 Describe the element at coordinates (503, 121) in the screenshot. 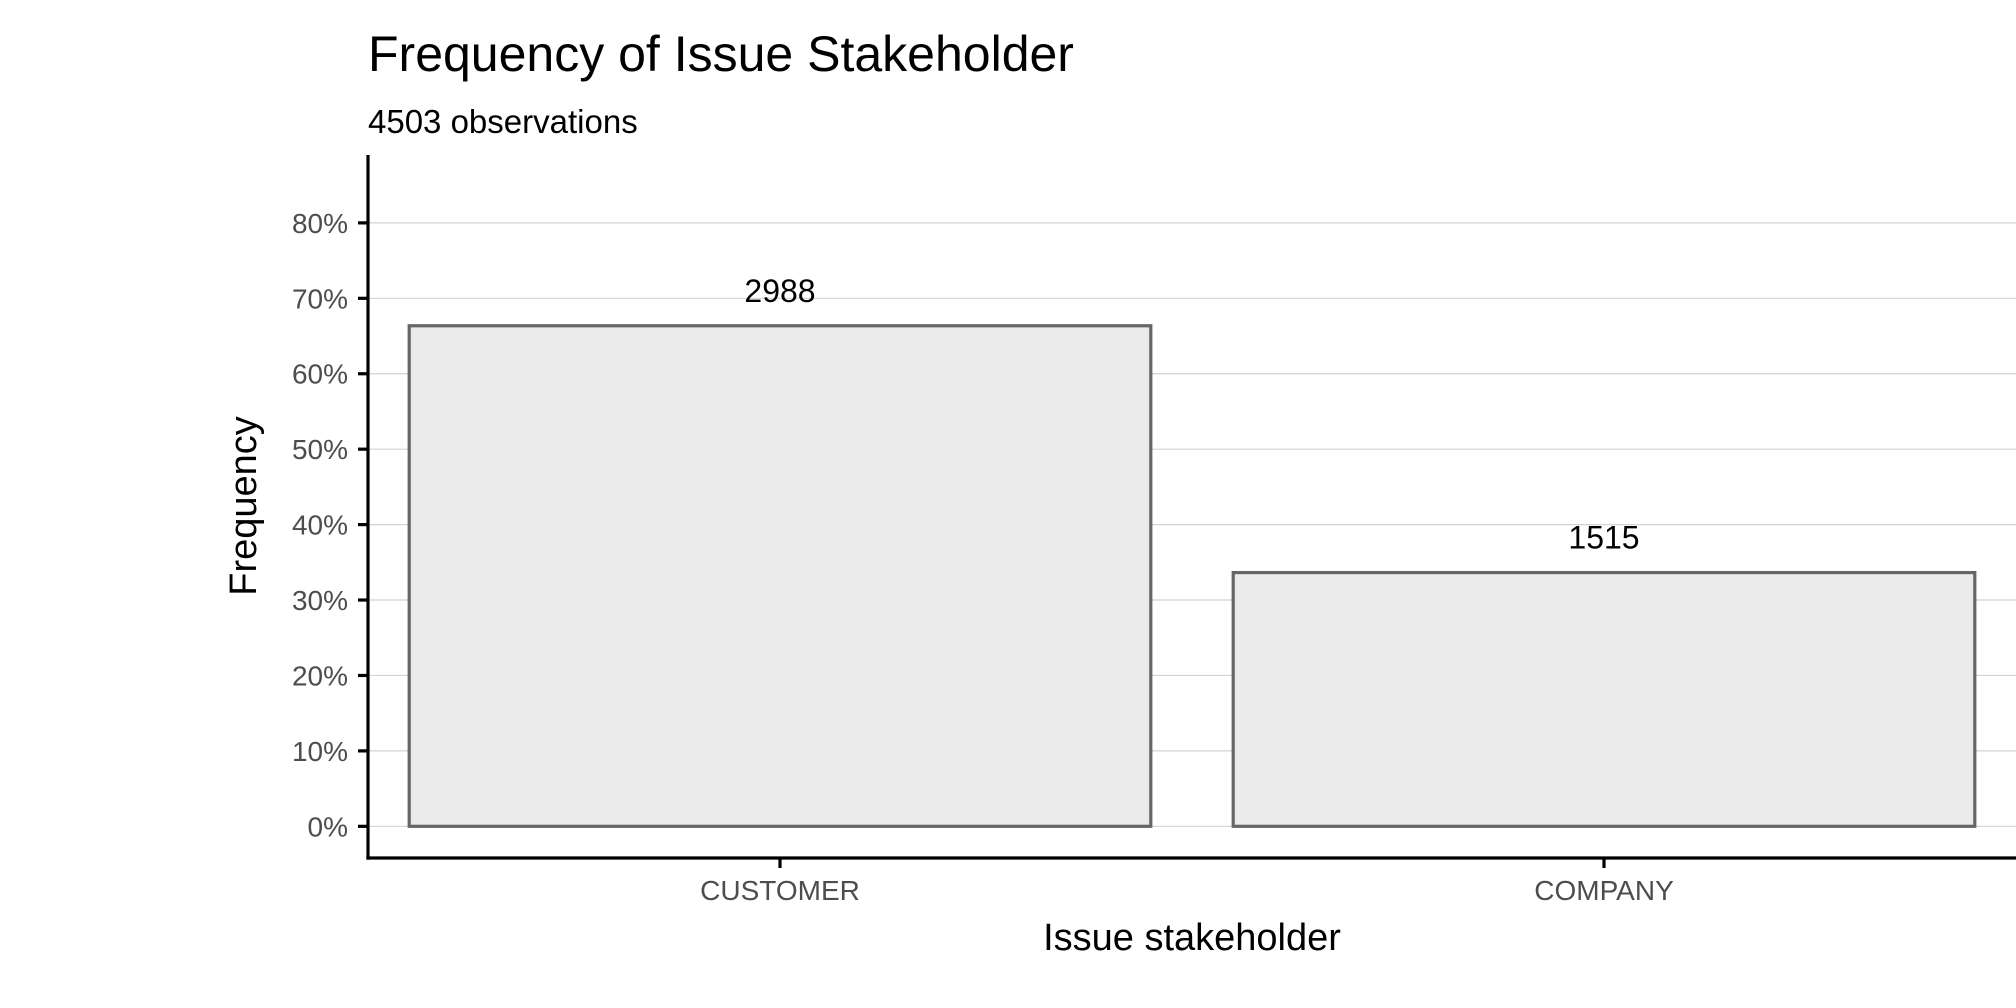

I see `chart-subtitle: 4503 observations` at that location.